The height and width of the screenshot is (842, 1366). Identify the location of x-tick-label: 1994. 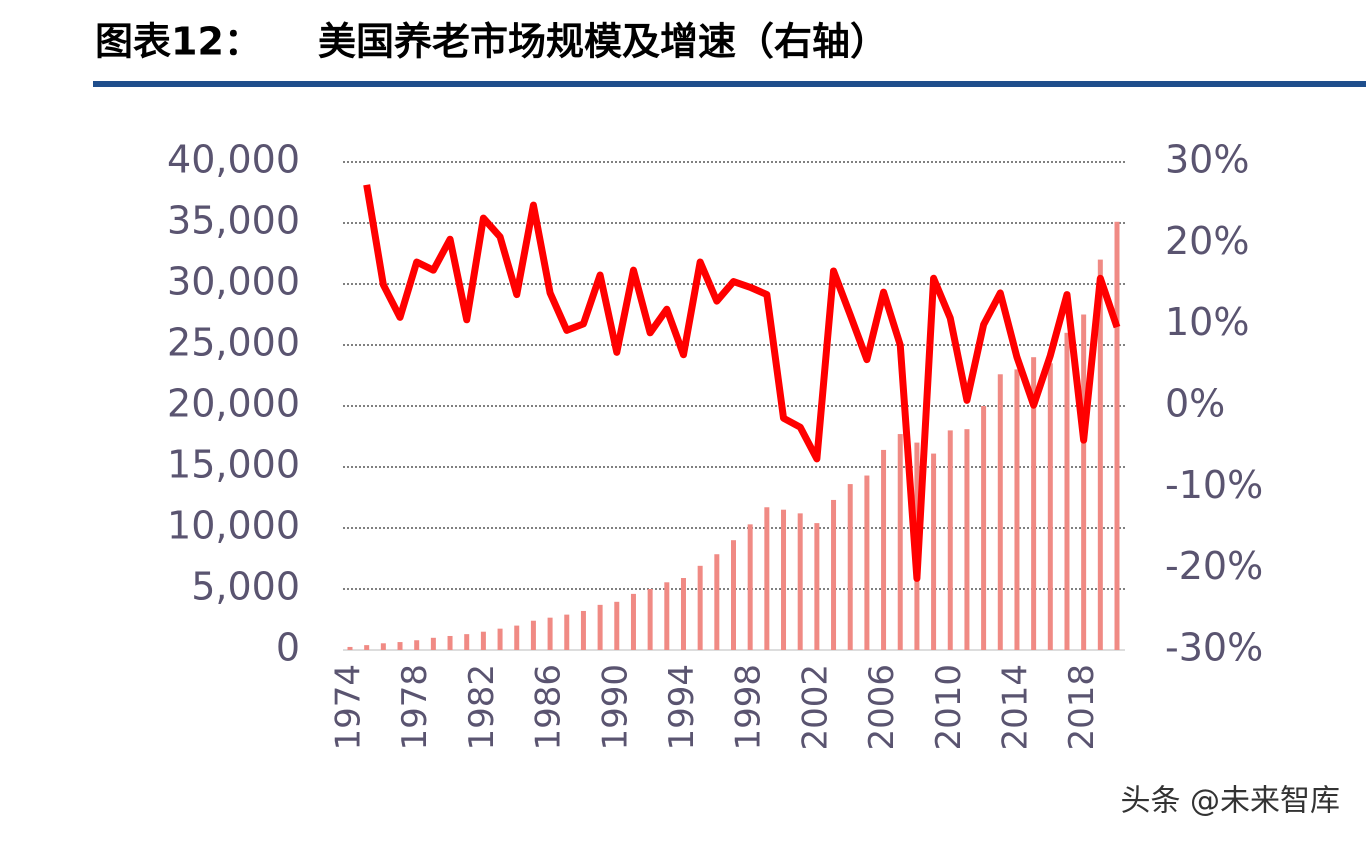
(682, 707).